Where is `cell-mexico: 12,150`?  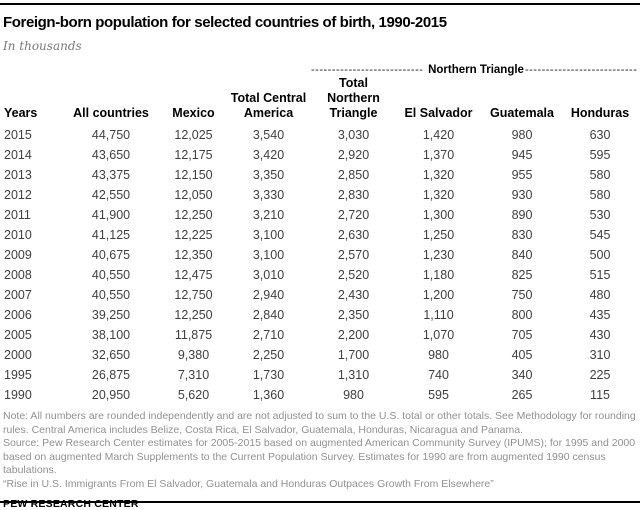 cell-mexico: 12,150 is located at coordinates (193, 175).